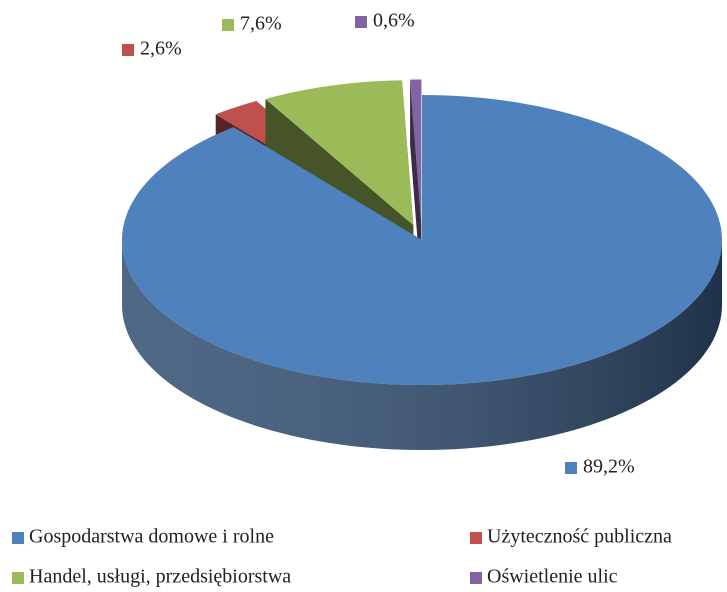 This screenshot has width=727, height=592. I want to click on legend-label: Oświetlenie ulic, so click(552, 577).